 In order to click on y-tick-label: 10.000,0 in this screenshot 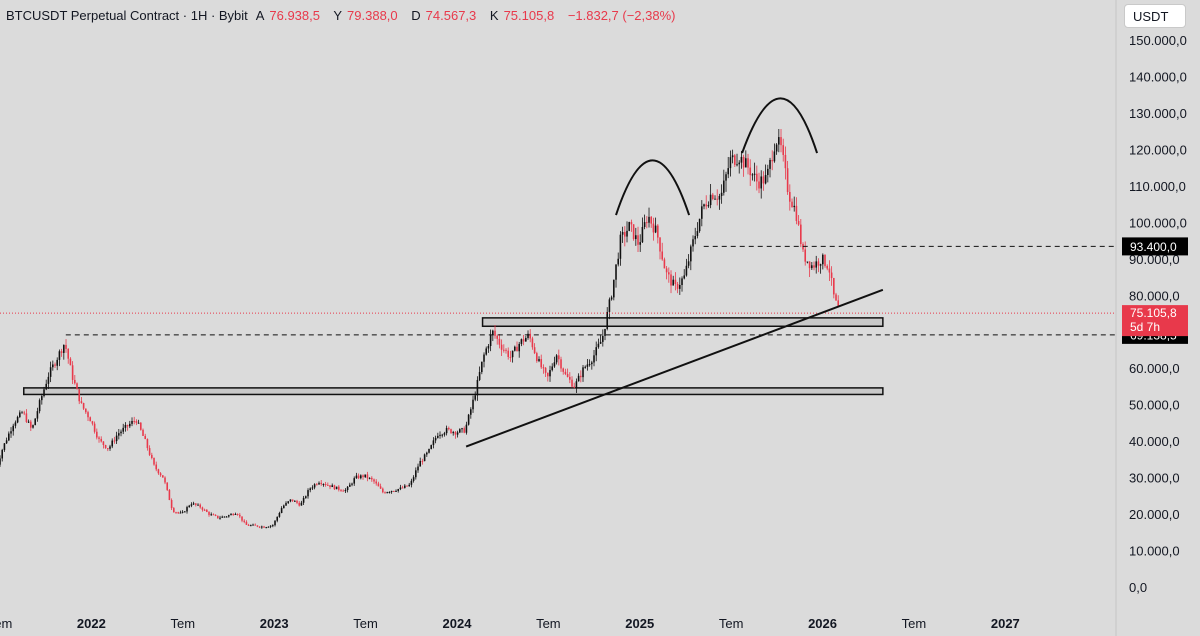, I will do `click(1154, 551)`.